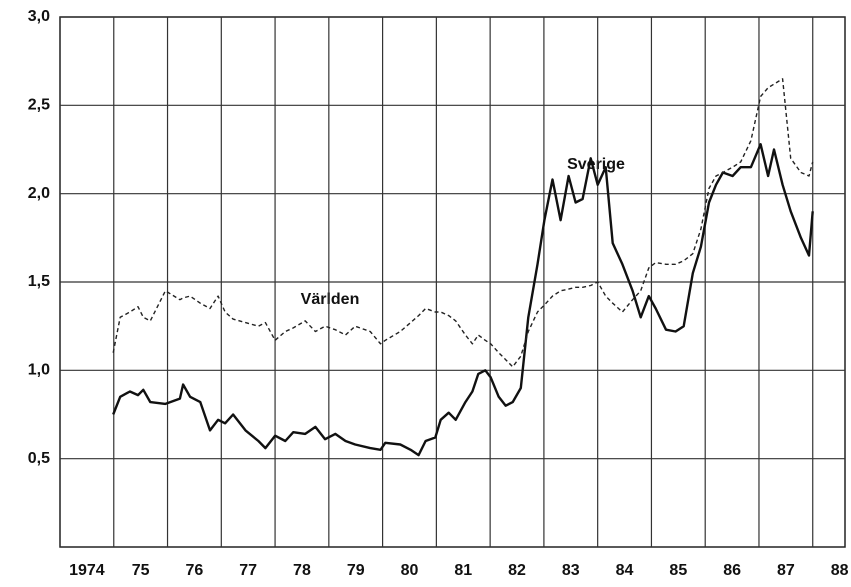  I want to click on x-tick-label: 81, so click(463, 570).